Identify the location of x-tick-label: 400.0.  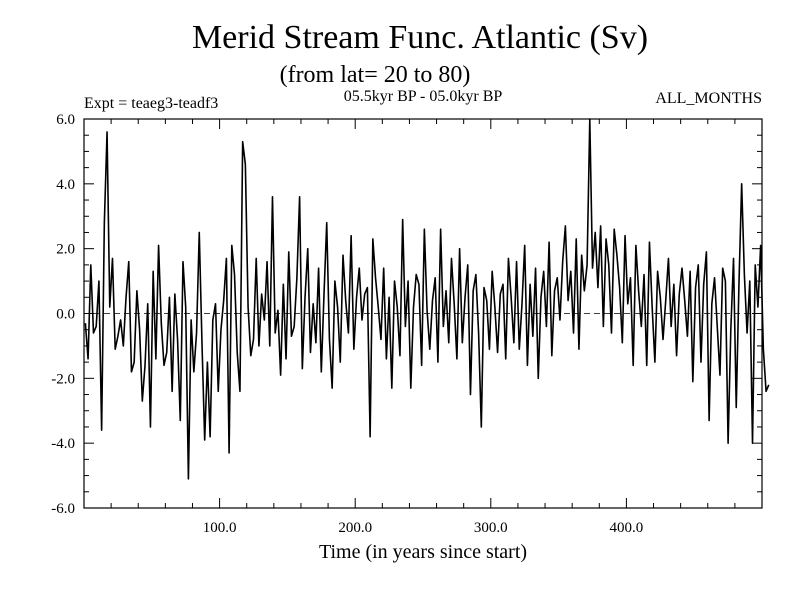
(627, 528).